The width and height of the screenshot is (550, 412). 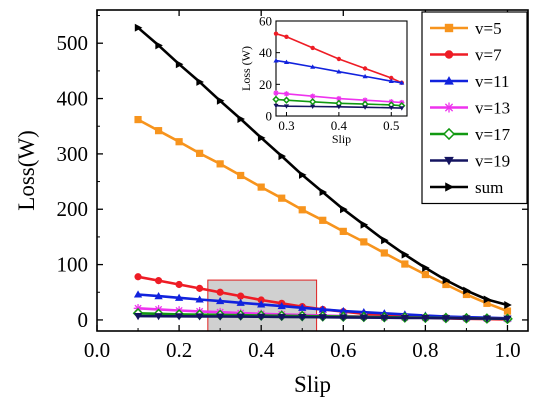 I want to click on legend-item-v-13: v=13, so click(x=470, y=108).